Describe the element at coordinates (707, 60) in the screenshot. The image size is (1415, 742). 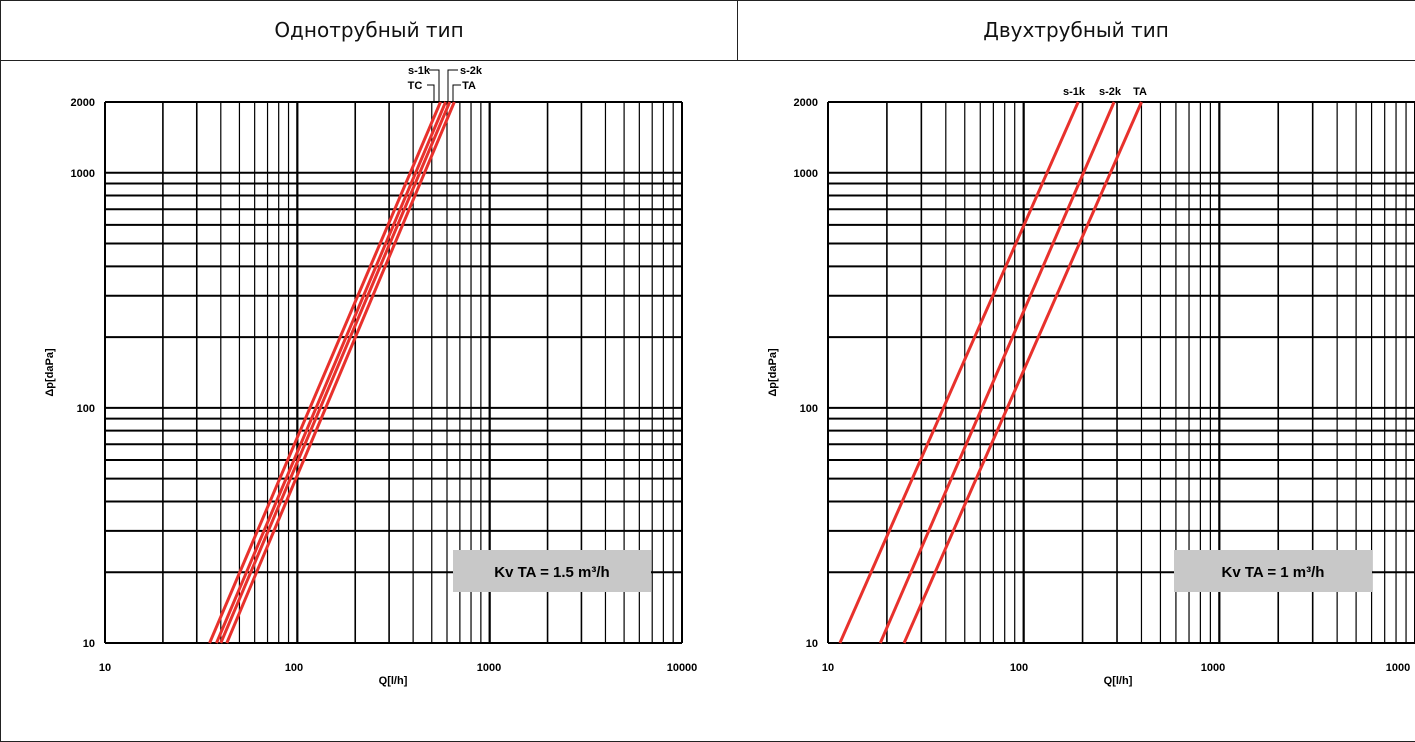
I see `table-border-header` at that location.